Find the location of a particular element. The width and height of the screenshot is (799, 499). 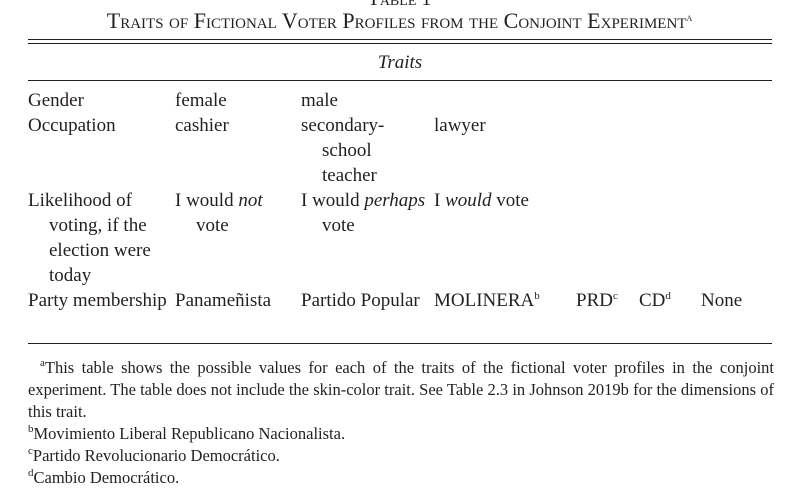

text: PRD is located at coordinates (594, 300).